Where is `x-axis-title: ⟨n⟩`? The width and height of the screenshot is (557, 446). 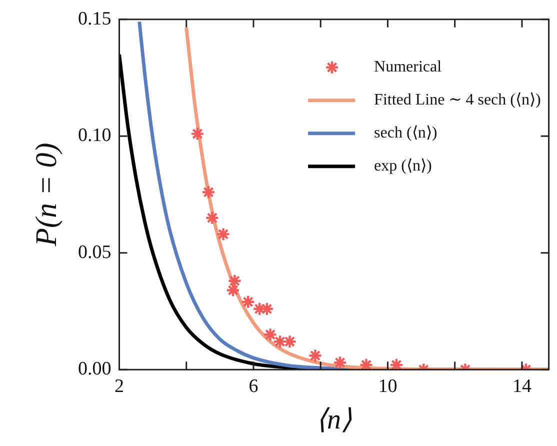 x-axis-title: ⟨n⟩ is located at coordinates (334, 420).